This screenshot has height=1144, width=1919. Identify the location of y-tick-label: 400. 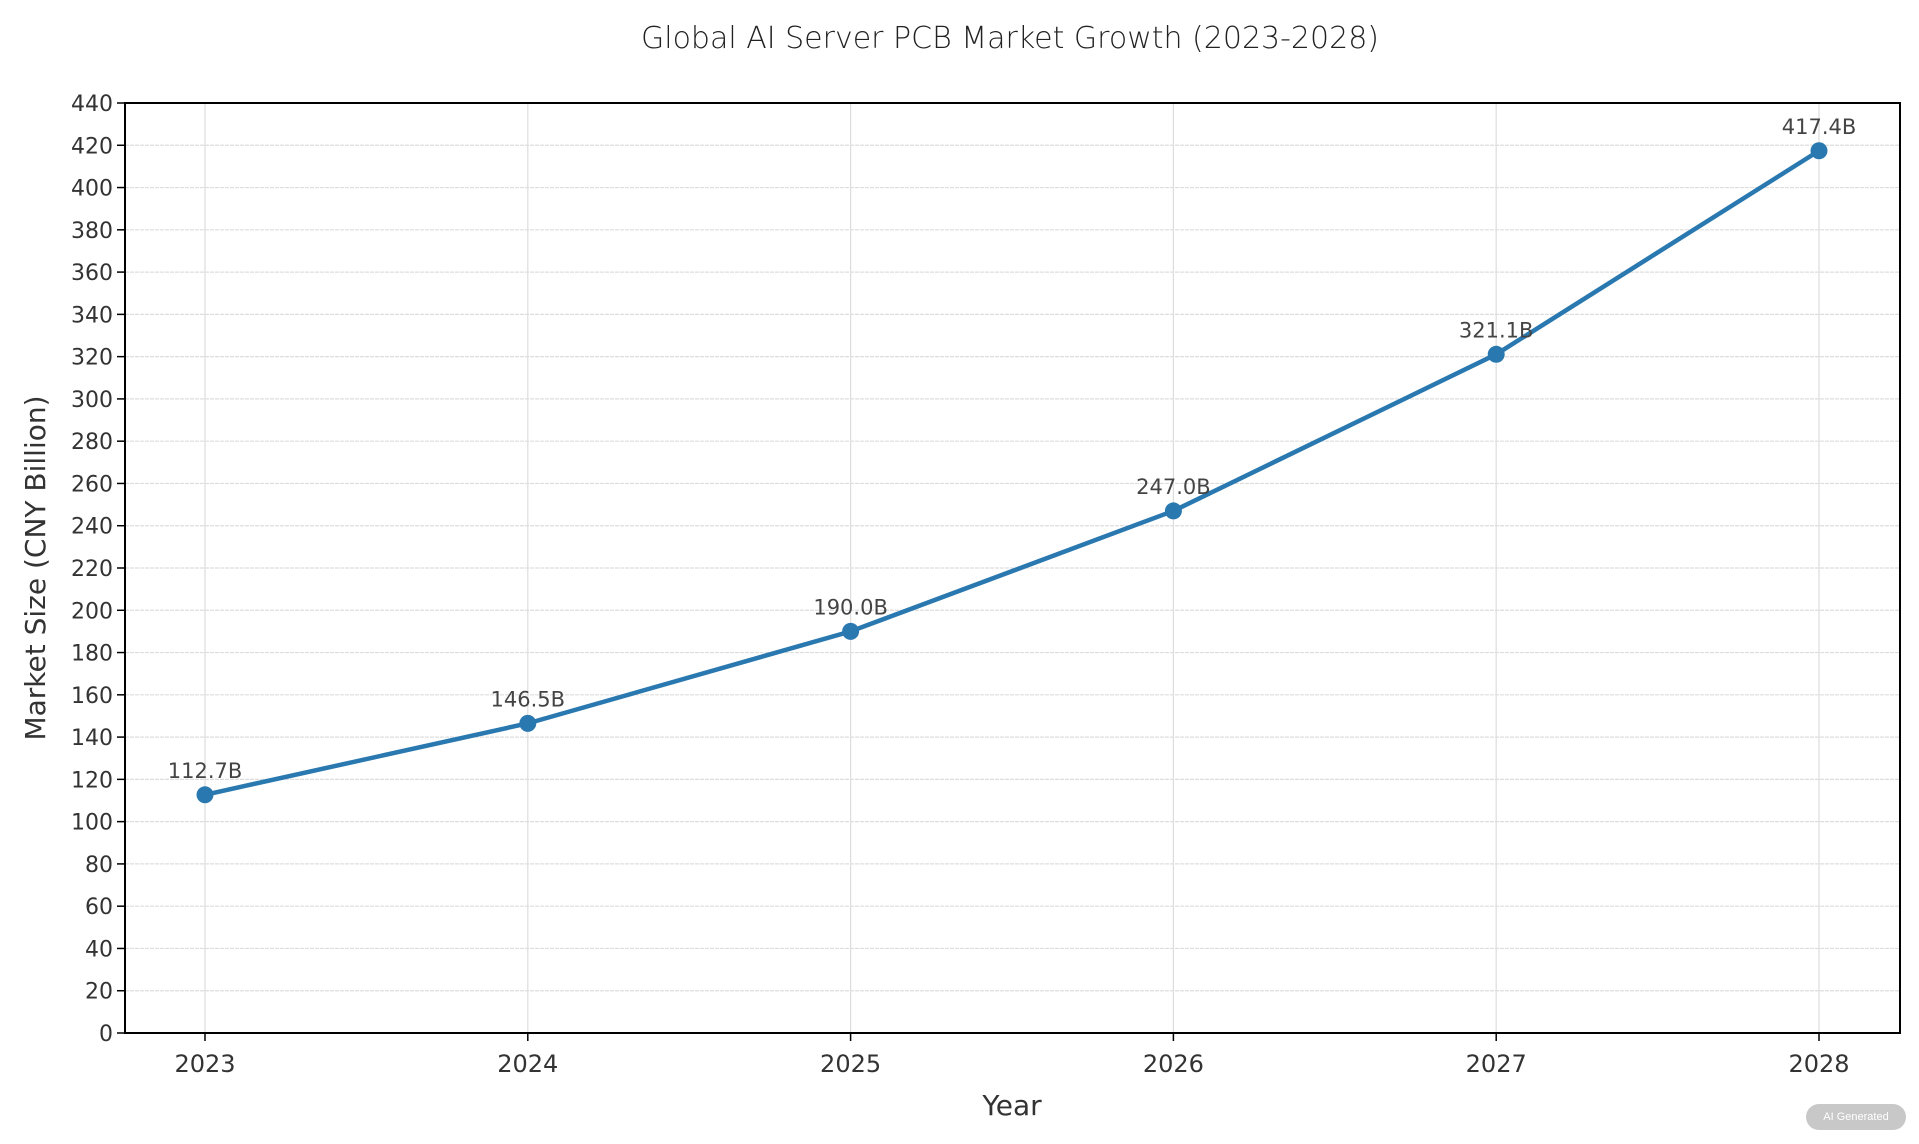
(92, 189).